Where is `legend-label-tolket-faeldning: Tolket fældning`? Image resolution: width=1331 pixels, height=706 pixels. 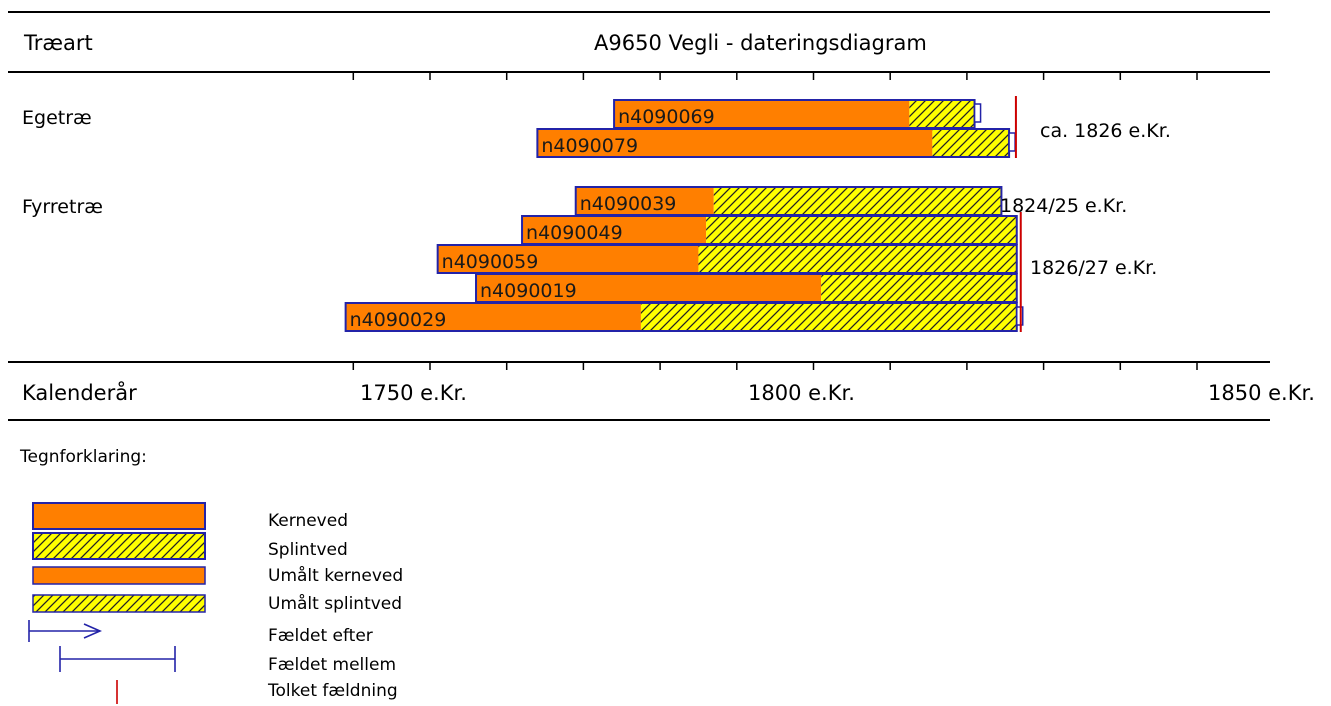
legend-label-tolket-faeldning: Tolket fældning is located at coordinates (332, 691).